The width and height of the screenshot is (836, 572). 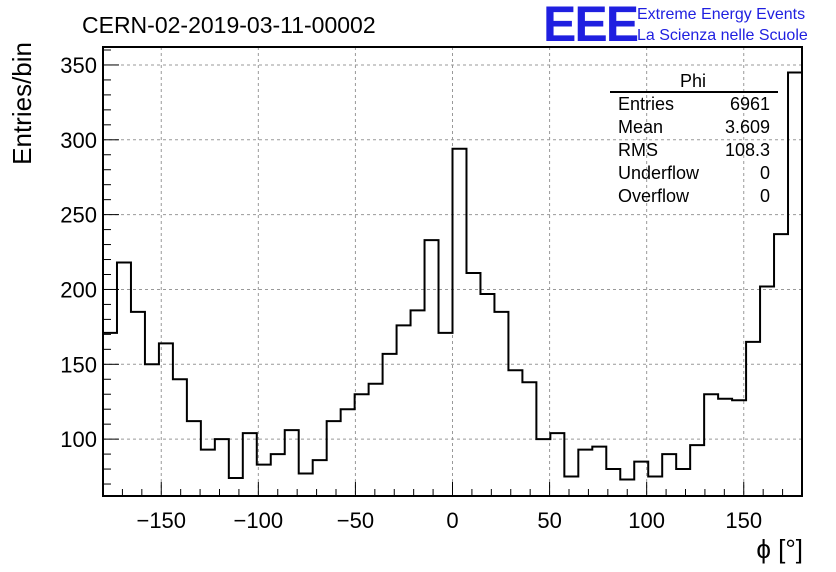 What do you see at coordinates (229, 25) in the screenshot?
I see `chart-title: CERN-02-2019-03-11-00002` at bounding box center [229, 25].